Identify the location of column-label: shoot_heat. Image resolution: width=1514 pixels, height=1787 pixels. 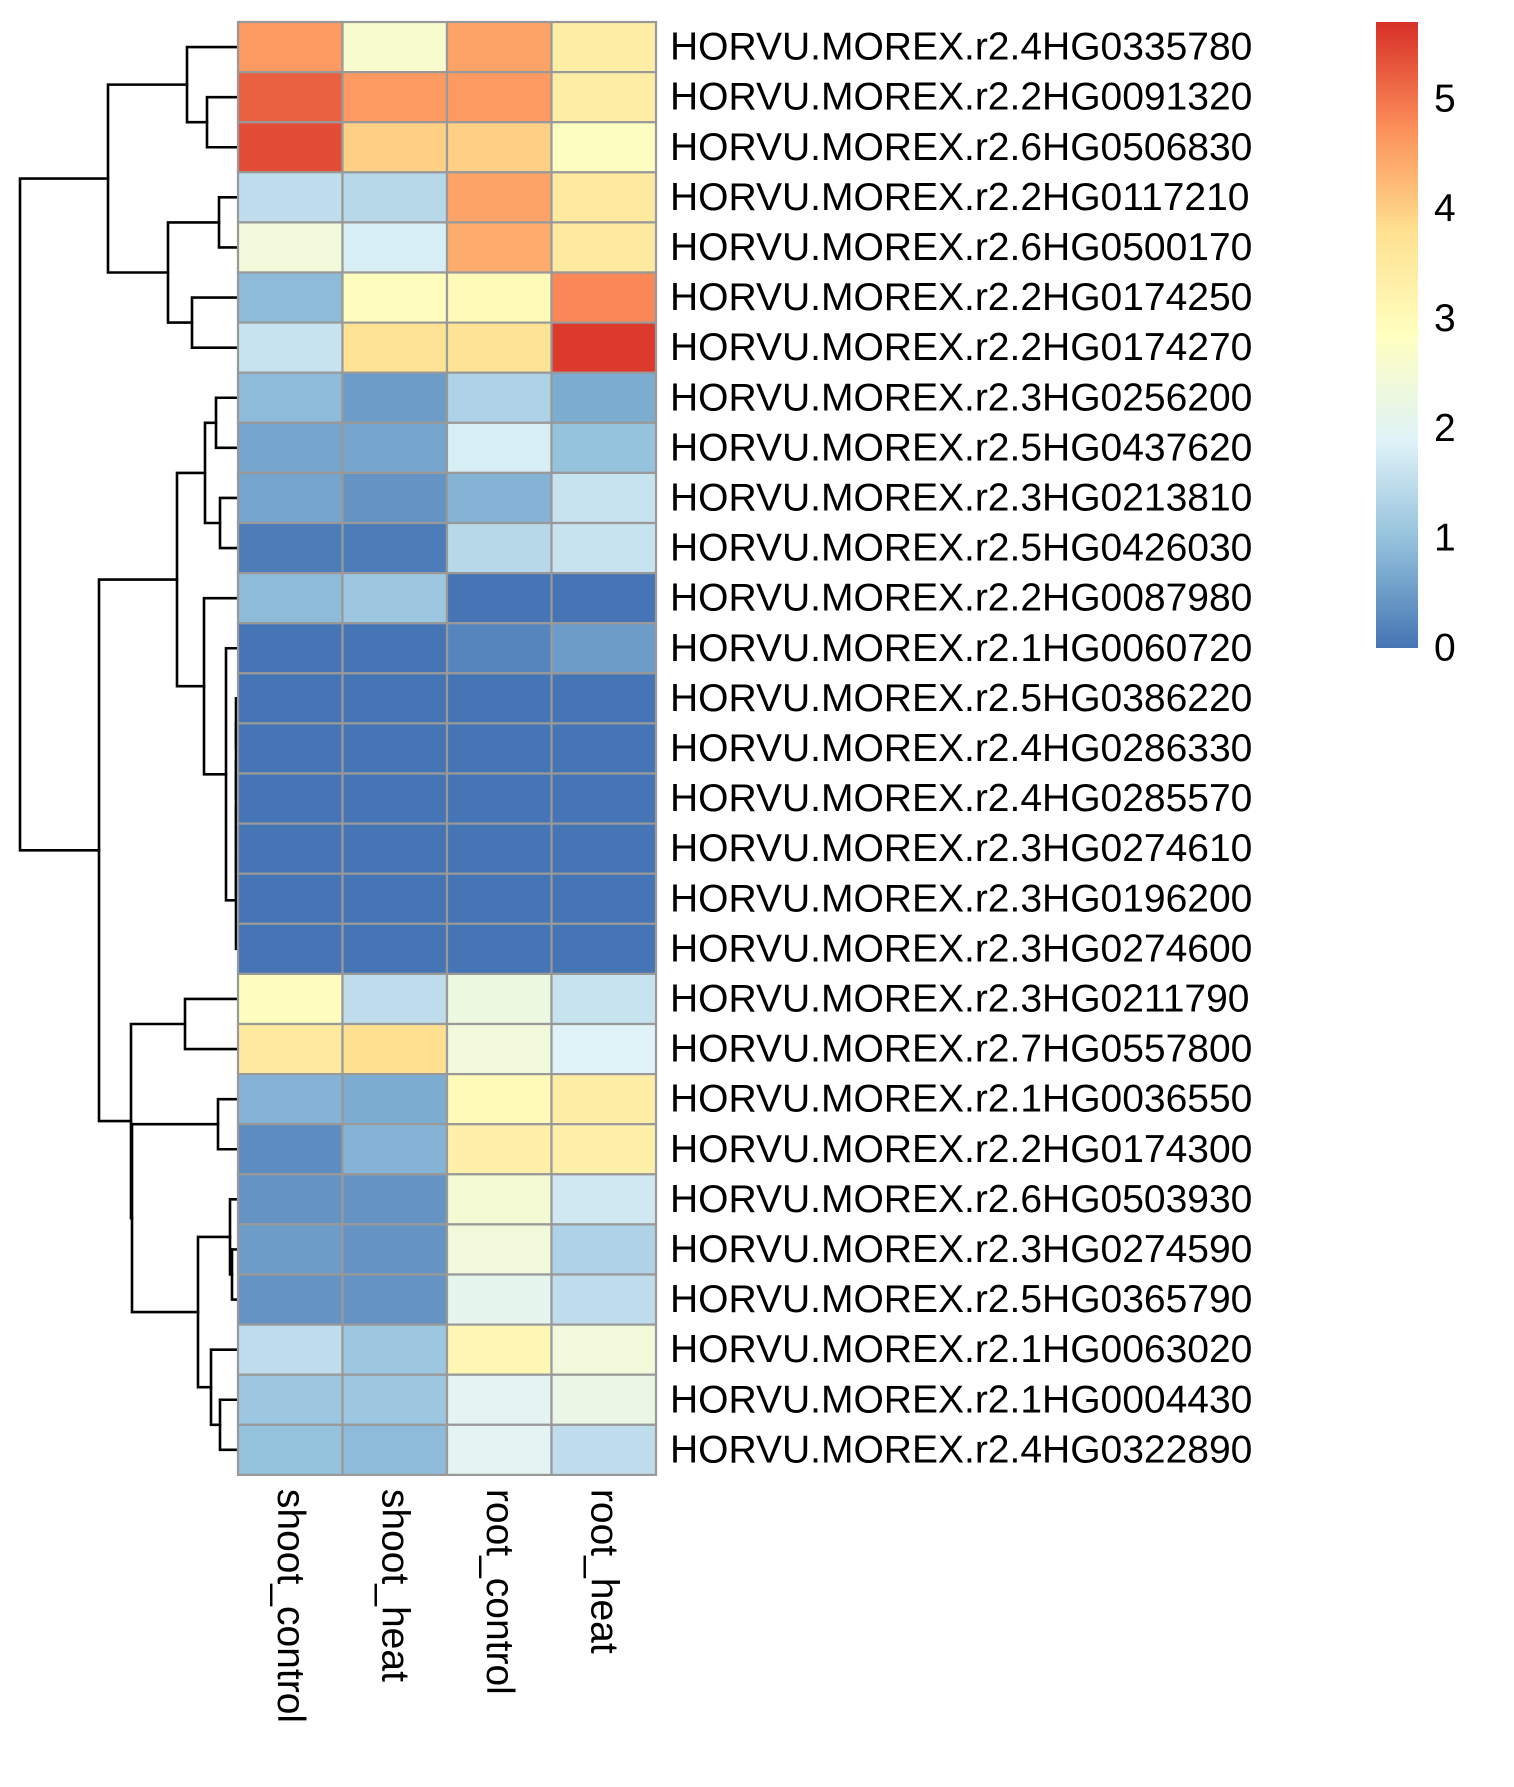
(394, 1585).